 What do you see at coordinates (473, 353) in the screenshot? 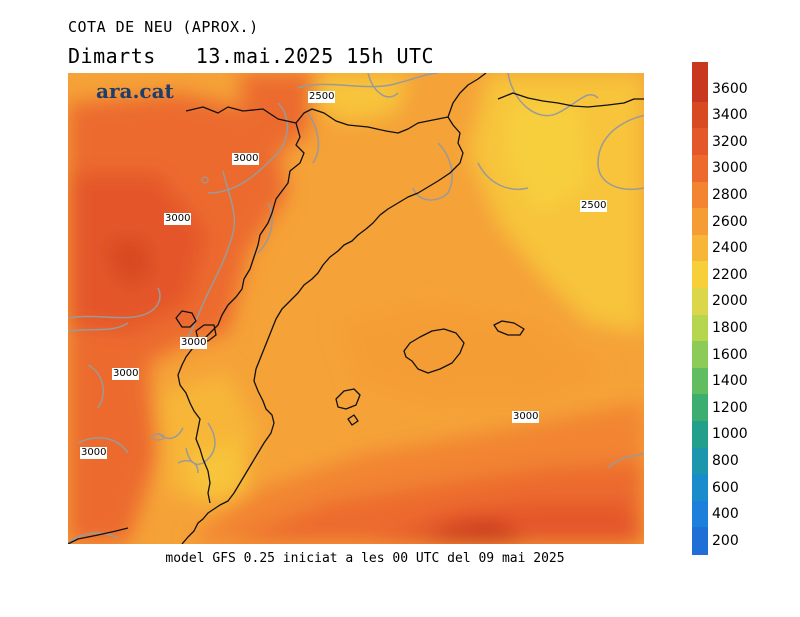
I see `field-2700-c` at bounding box center [473, 353].